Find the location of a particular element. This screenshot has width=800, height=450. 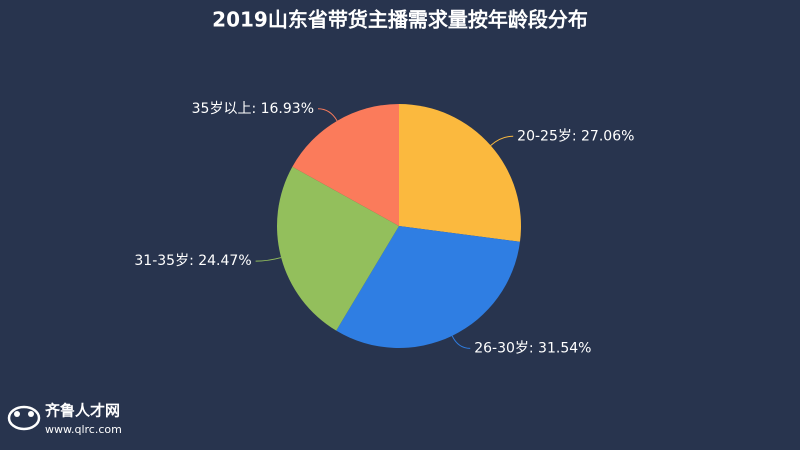

data-label: 20-25岁: 27.06% is located at coordinates (575, 136).